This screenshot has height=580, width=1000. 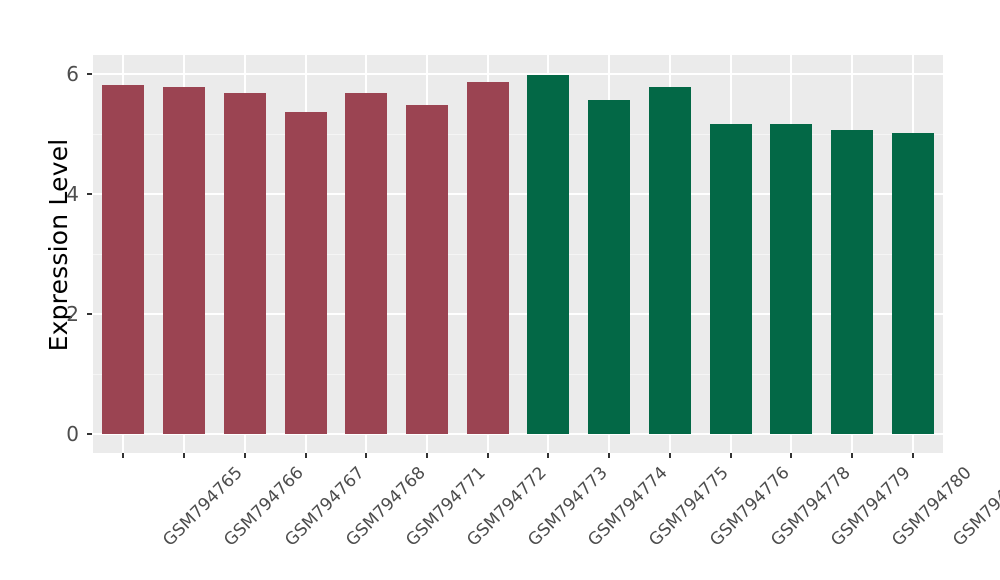 I want to click on y-tick-label: 2, so click(x=72, y=314).